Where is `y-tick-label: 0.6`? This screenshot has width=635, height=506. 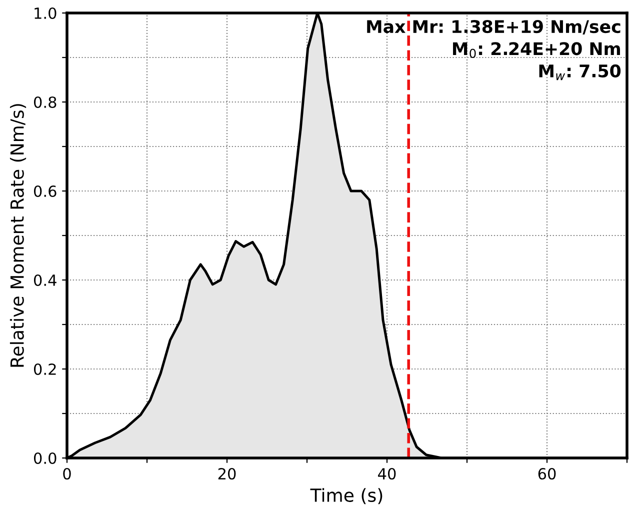 y-tick-label: 0.6 is located at coordinates (45, 191).